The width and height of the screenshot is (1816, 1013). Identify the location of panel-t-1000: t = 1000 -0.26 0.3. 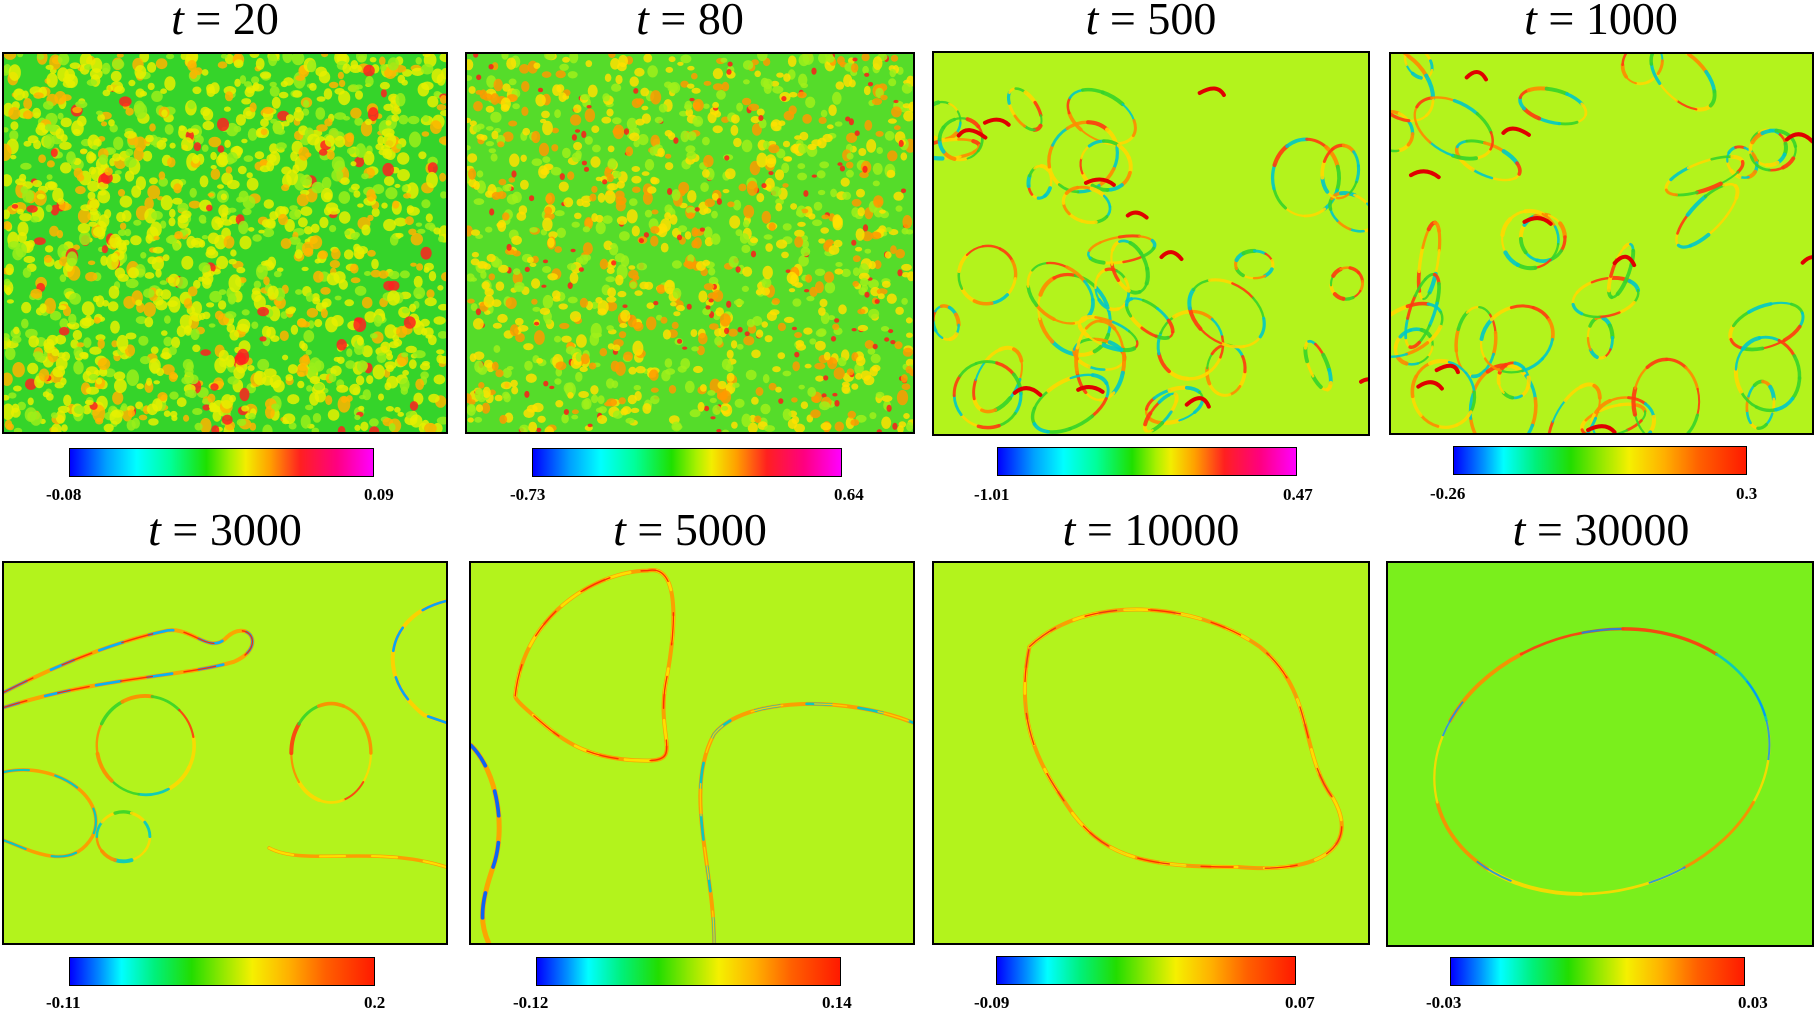
(1601, 252).